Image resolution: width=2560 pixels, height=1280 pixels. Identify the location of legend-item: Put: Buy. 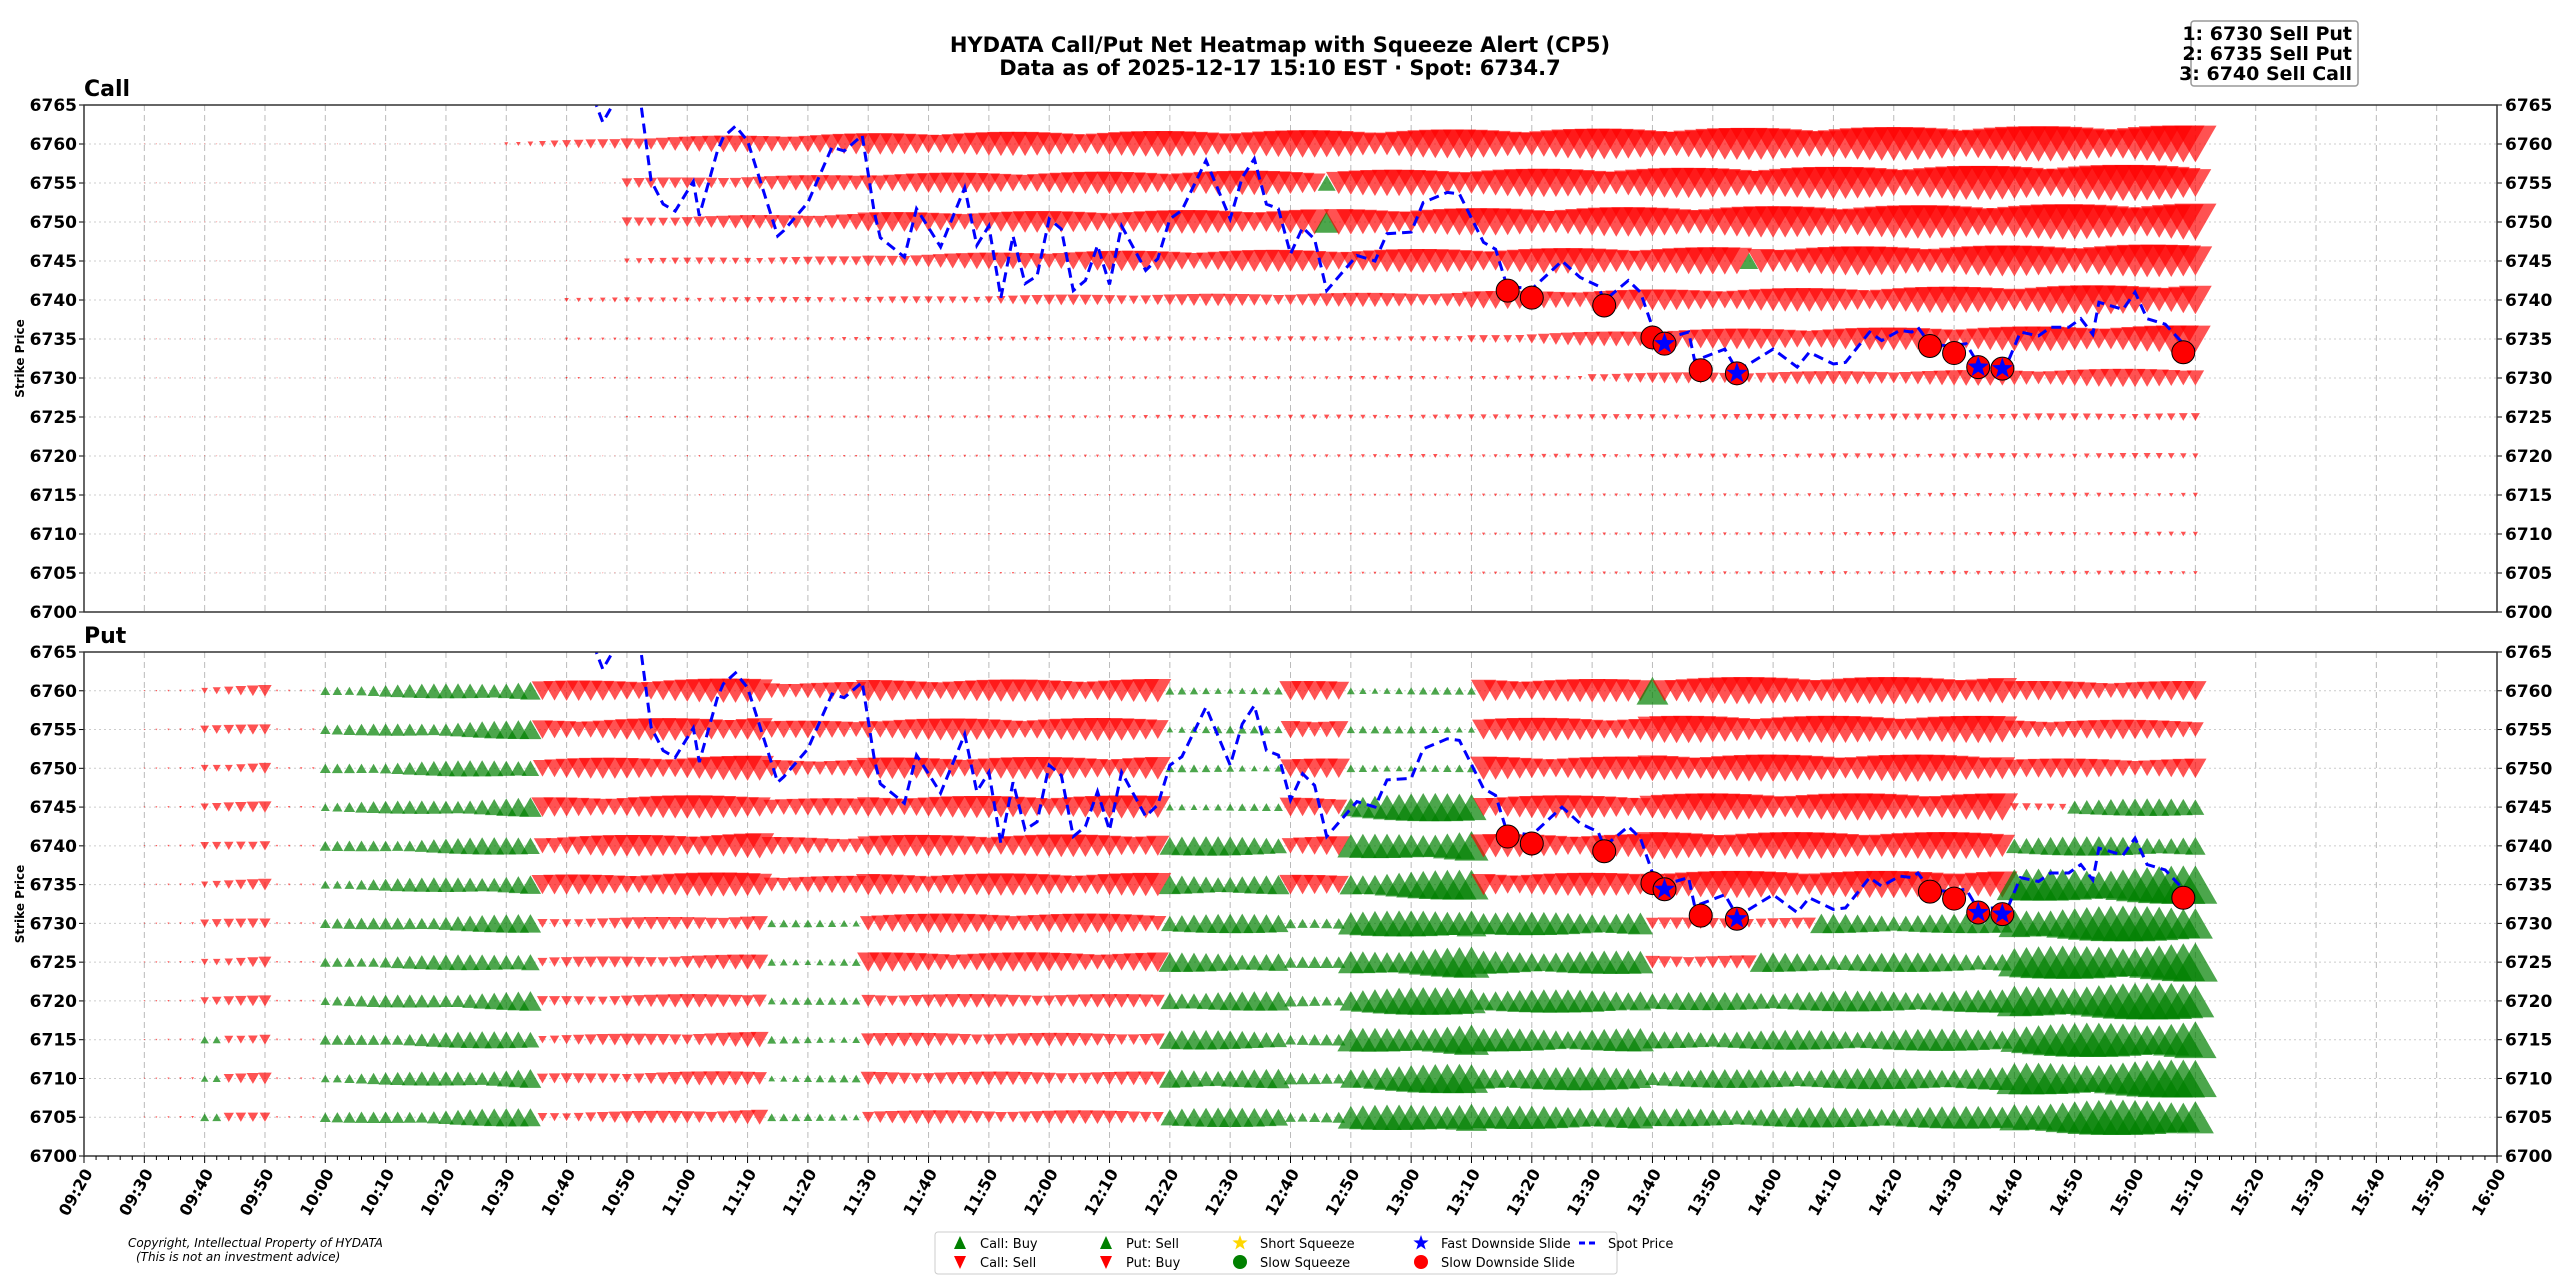
(1140, 1263).